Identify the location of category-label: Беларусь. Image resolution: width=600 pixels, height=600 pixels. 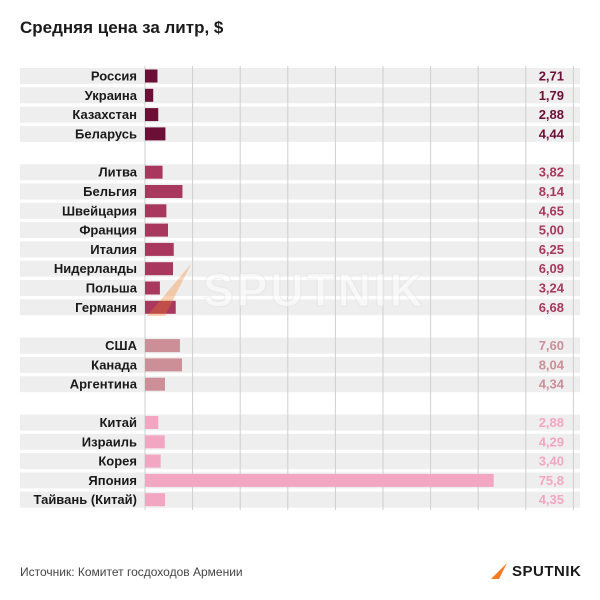
(106, 133).